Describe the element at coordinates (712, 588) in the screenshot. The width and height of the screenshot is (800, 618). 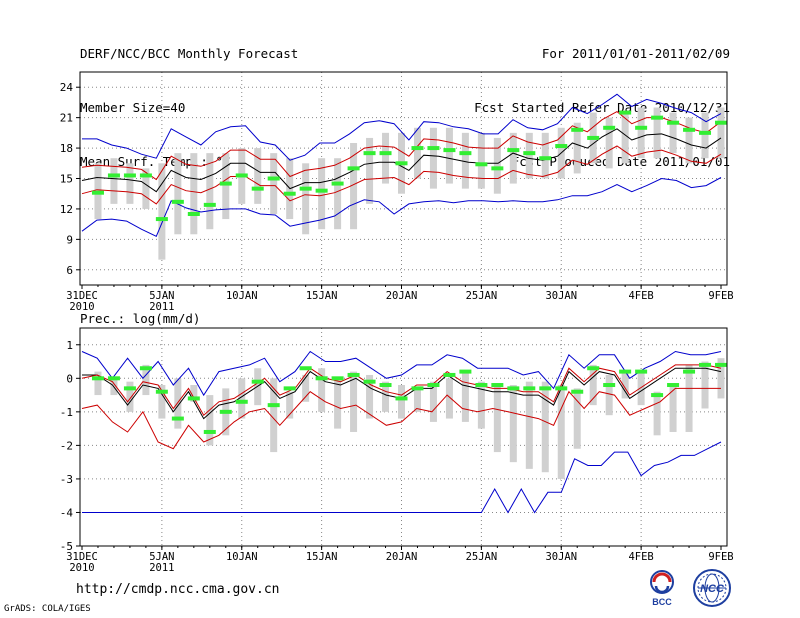
I see `ncc-logo: NCC` at that location.